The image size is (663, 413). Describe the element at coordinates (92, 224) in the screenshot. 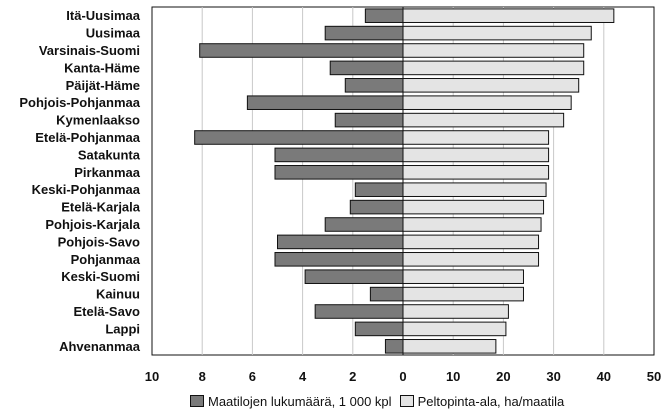

I see `category-label: Pohjois-Karjala` at that location.